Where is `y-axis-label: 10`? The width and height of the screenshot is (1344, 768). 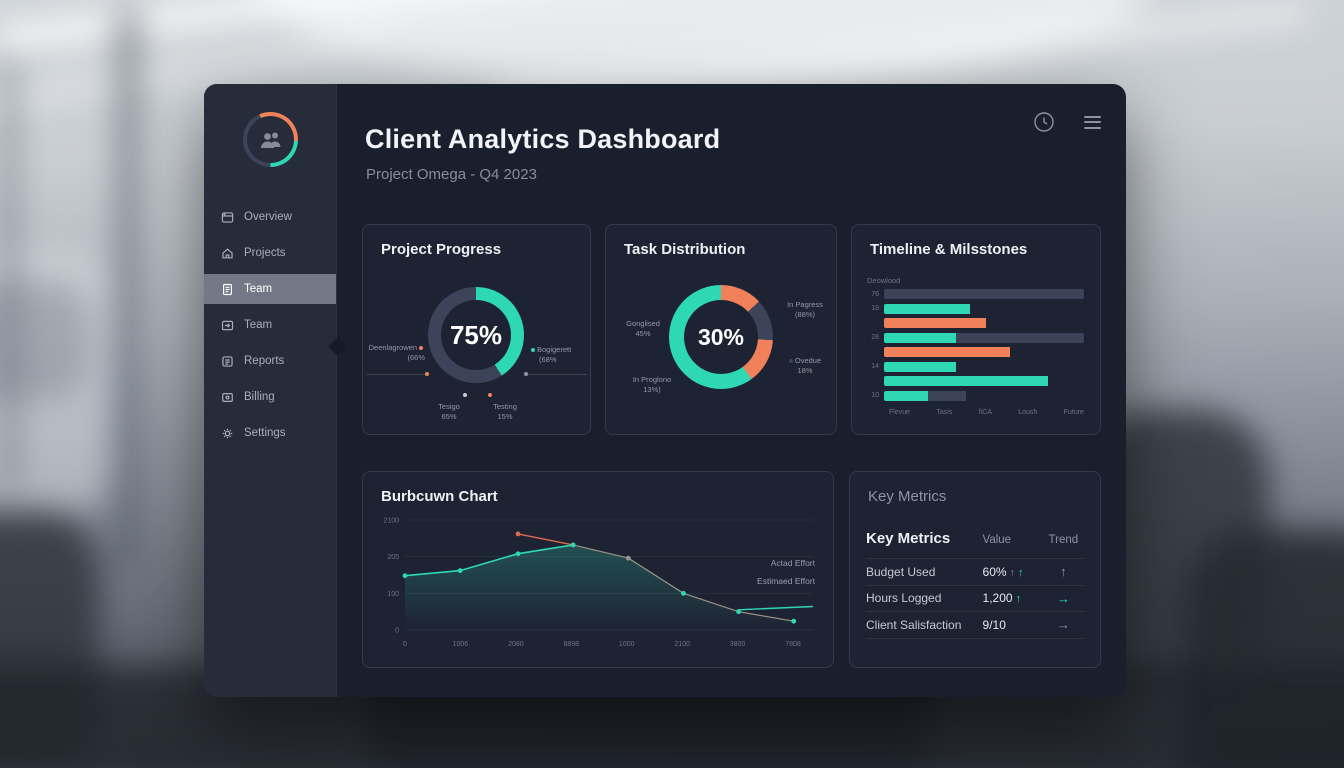
y-axis-label: 10 is located at coordinates (875, 395).